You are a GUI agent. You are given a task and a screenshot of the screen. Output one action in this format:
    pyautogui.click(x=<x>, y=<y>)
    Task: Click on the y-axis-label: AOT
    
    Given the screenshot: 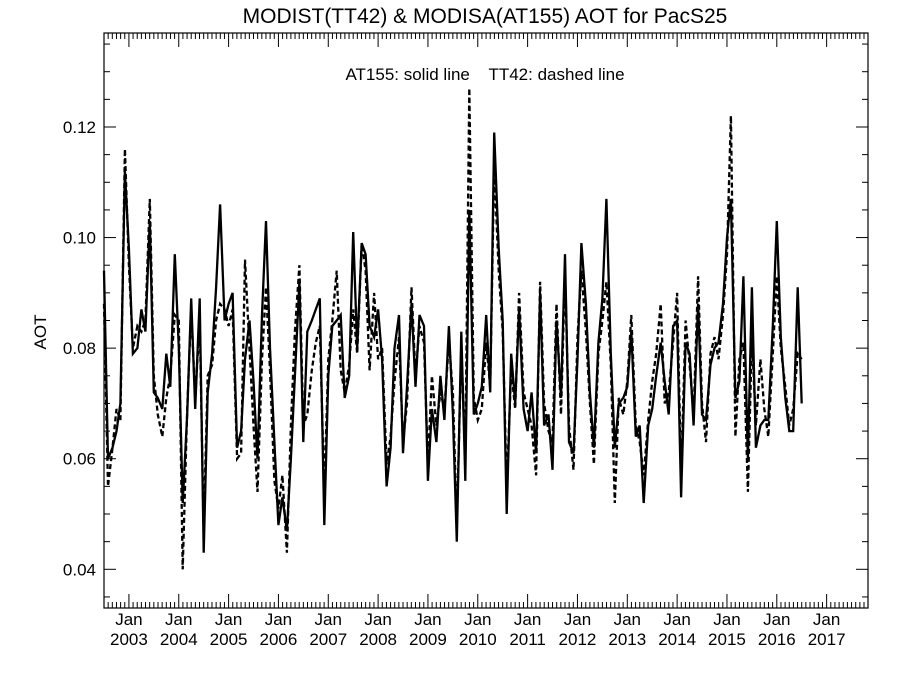 What is the action you would take?
    pyautogui.click(x=40, y=332)
    